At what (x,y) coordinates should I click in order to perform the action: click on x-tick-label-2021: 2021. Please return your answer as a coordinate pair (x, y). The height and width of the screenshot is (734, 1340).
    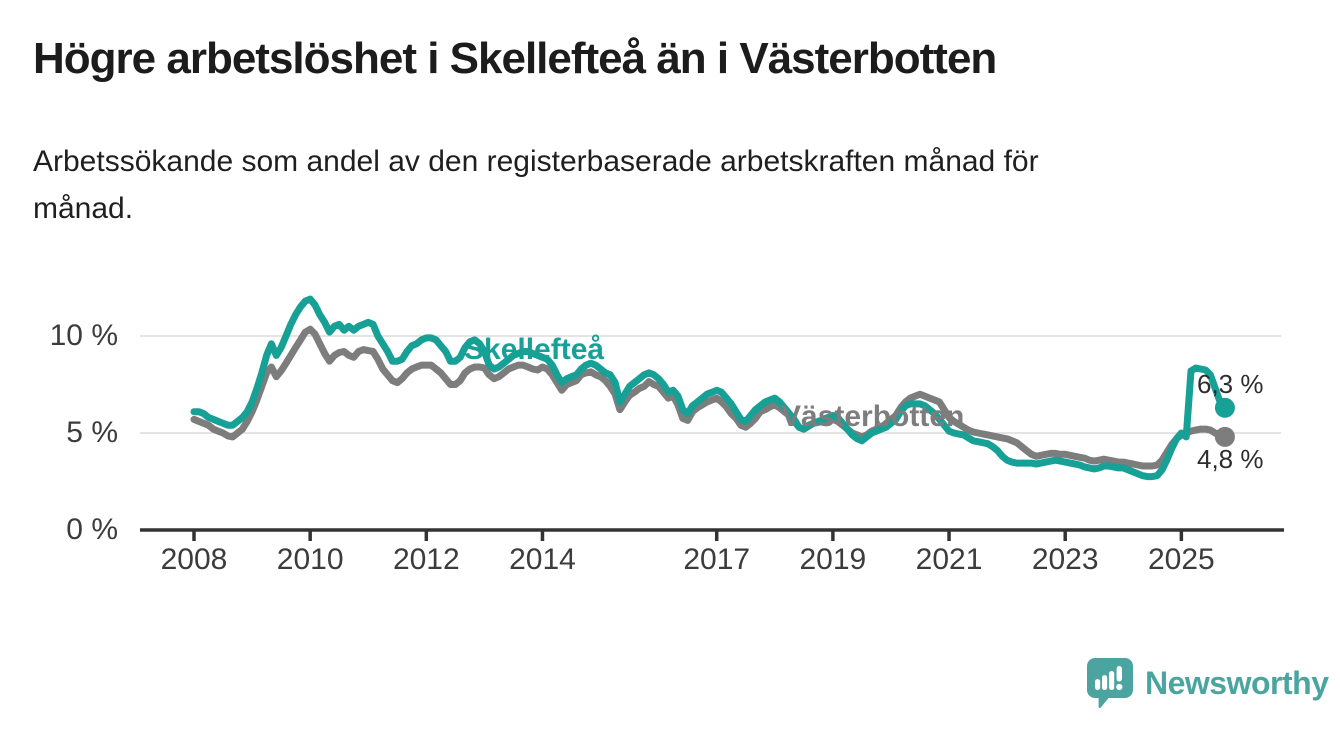
    Looking at the image, I should click on (949, 559).